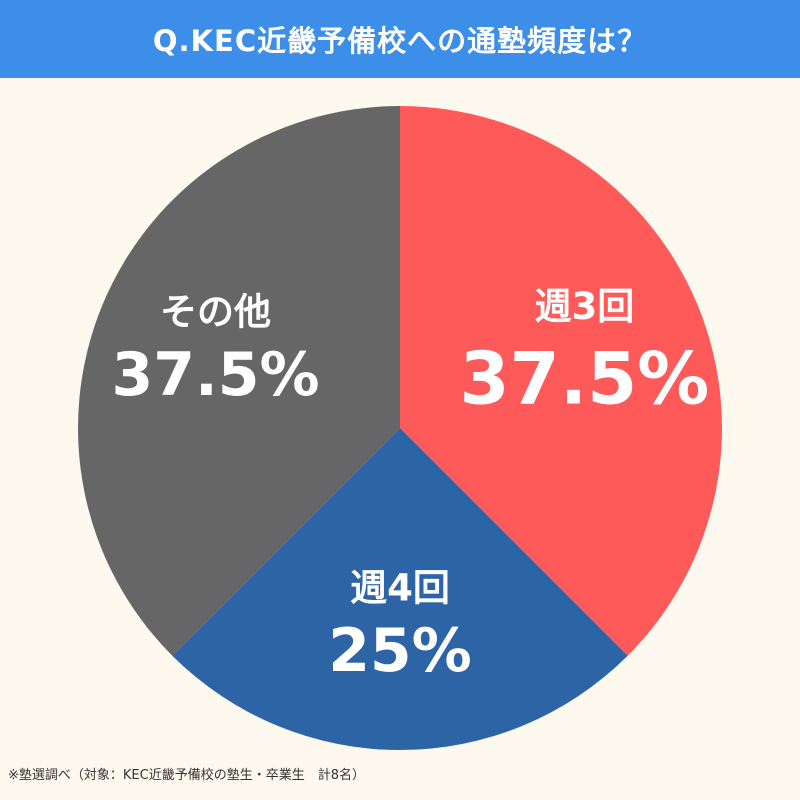 The image size is (800, 800). Describe the element at coordinates (215, 375) in the screenshot. I see `slice-value-3: 37.5%` at that location.